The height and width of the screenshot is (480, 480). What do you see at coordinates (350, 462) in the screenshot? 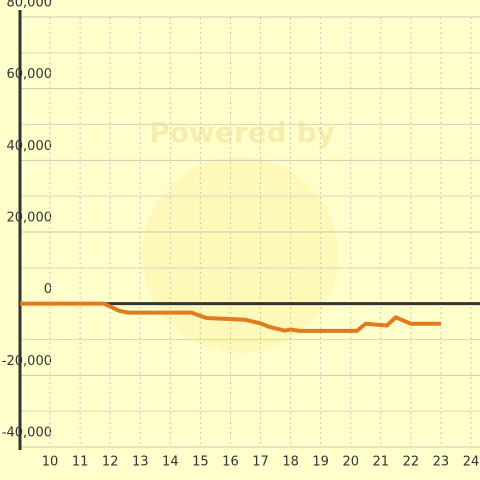
I see `x-tick-label: 20` at bounding box center [350, 462].